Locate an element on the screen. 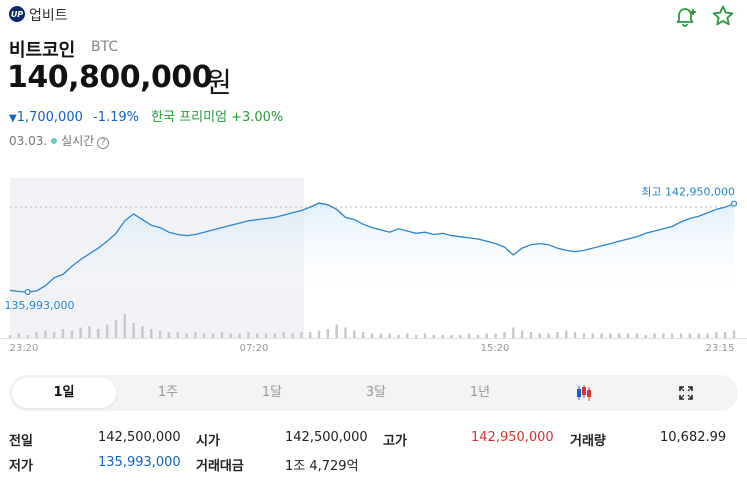 Image resolution: width=747 pixels, height=487 pixels. tab-1-day: 1일 is located at coordinates (64, 393).